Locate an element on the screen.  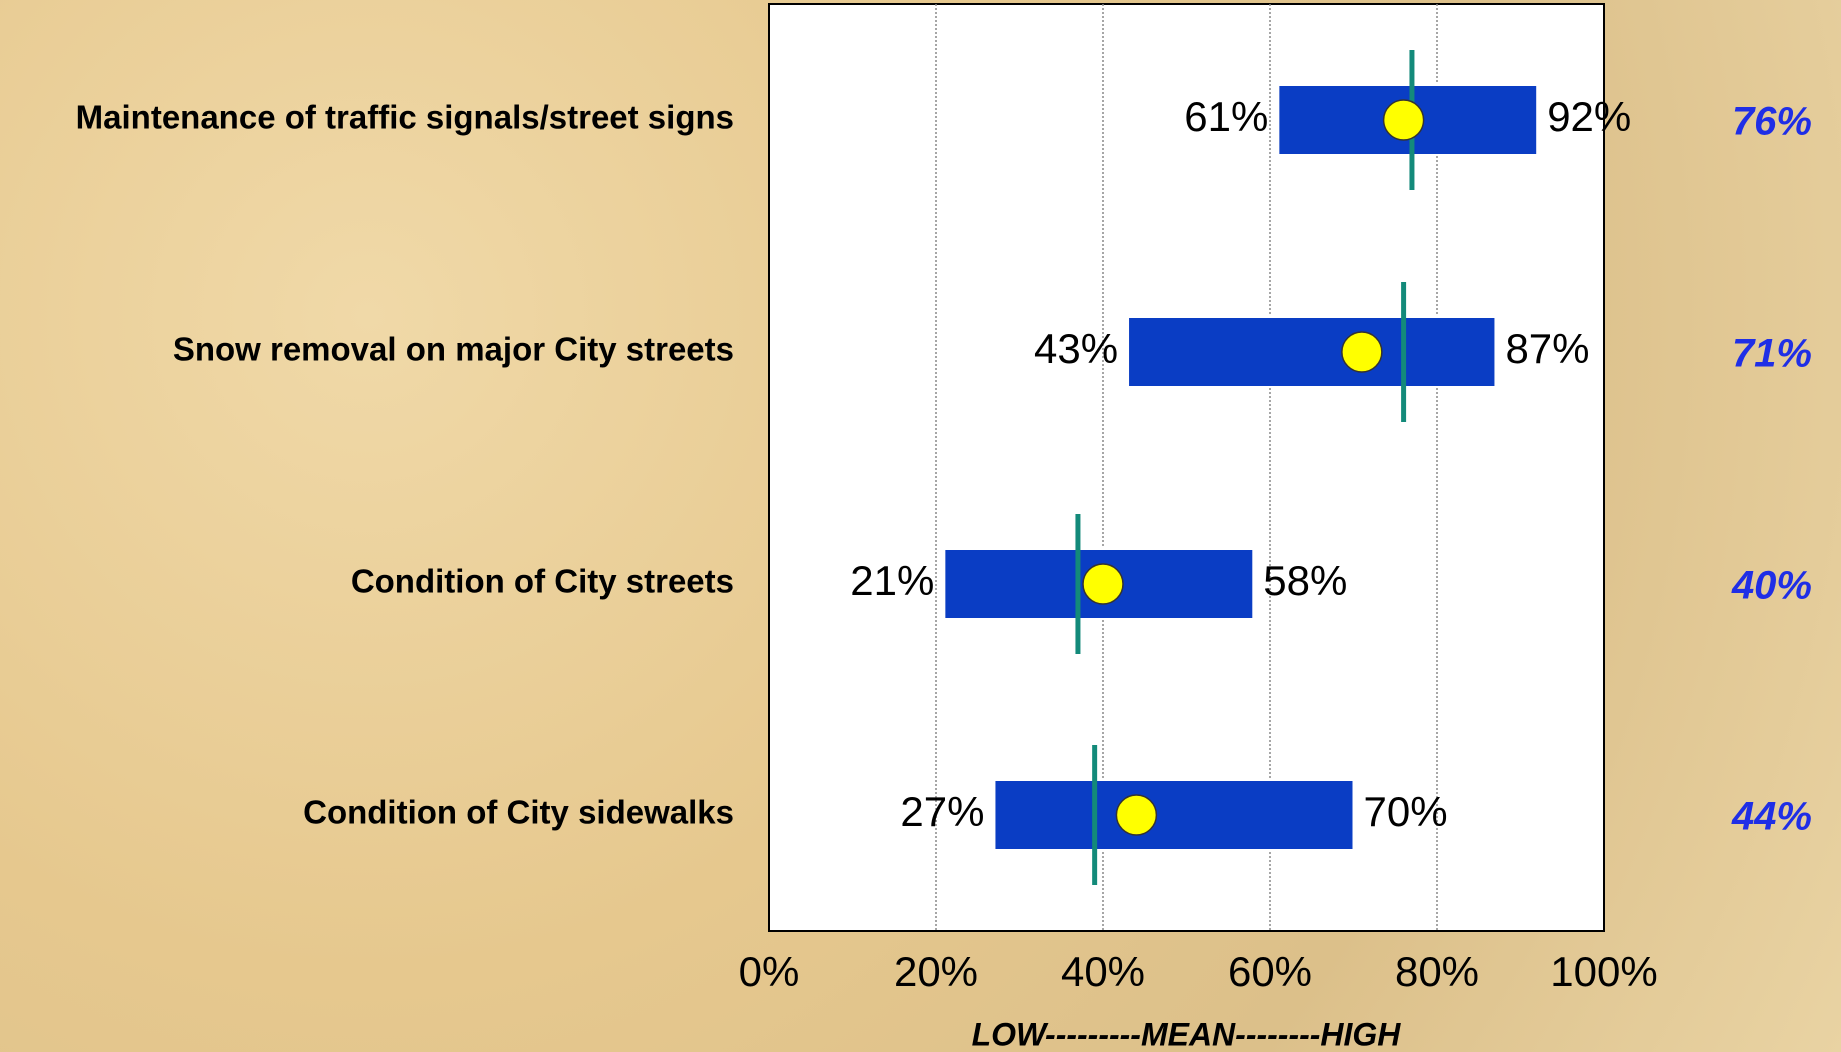
x-tick-label: 60% is located at coordinates (1270, 971).